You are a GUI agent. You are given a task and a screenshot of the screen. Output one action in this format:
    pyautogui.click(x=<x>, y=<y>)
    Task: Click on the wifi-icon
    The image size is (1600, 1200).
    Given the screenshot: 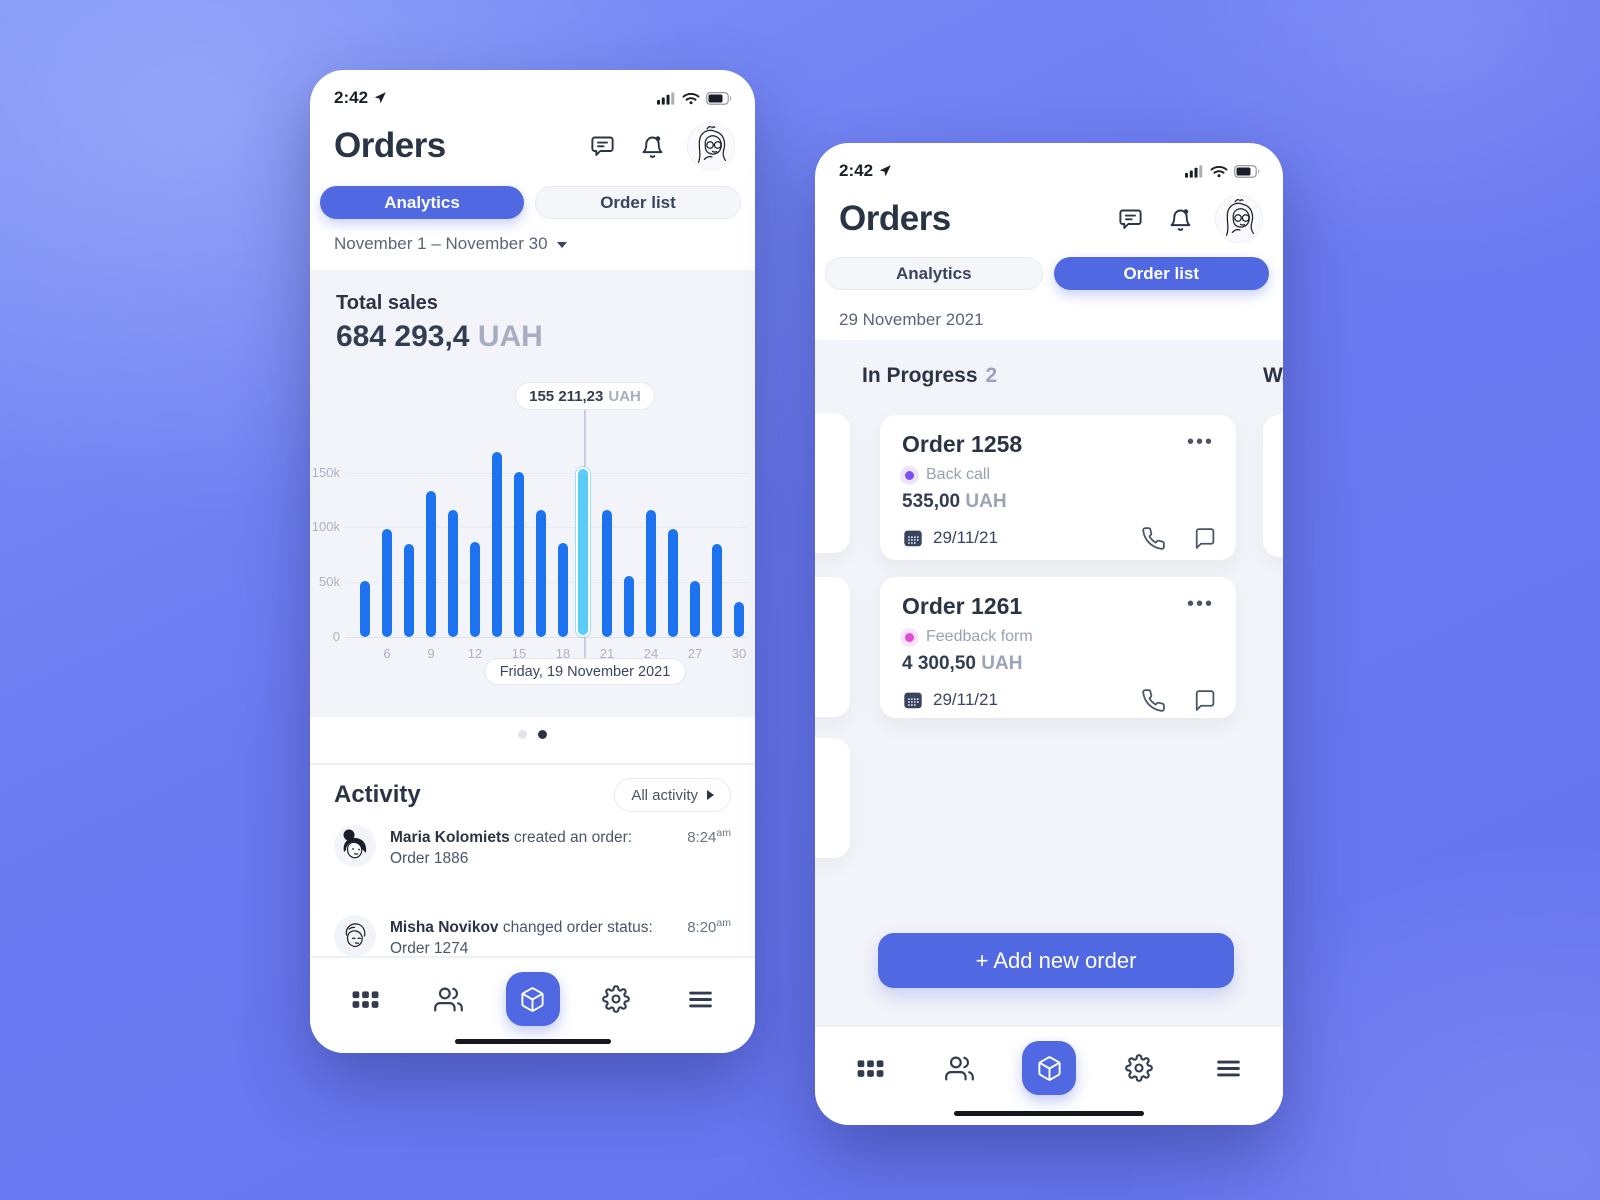 What is the action you would take?
    pyautogui.click(x=691, y=98)
    